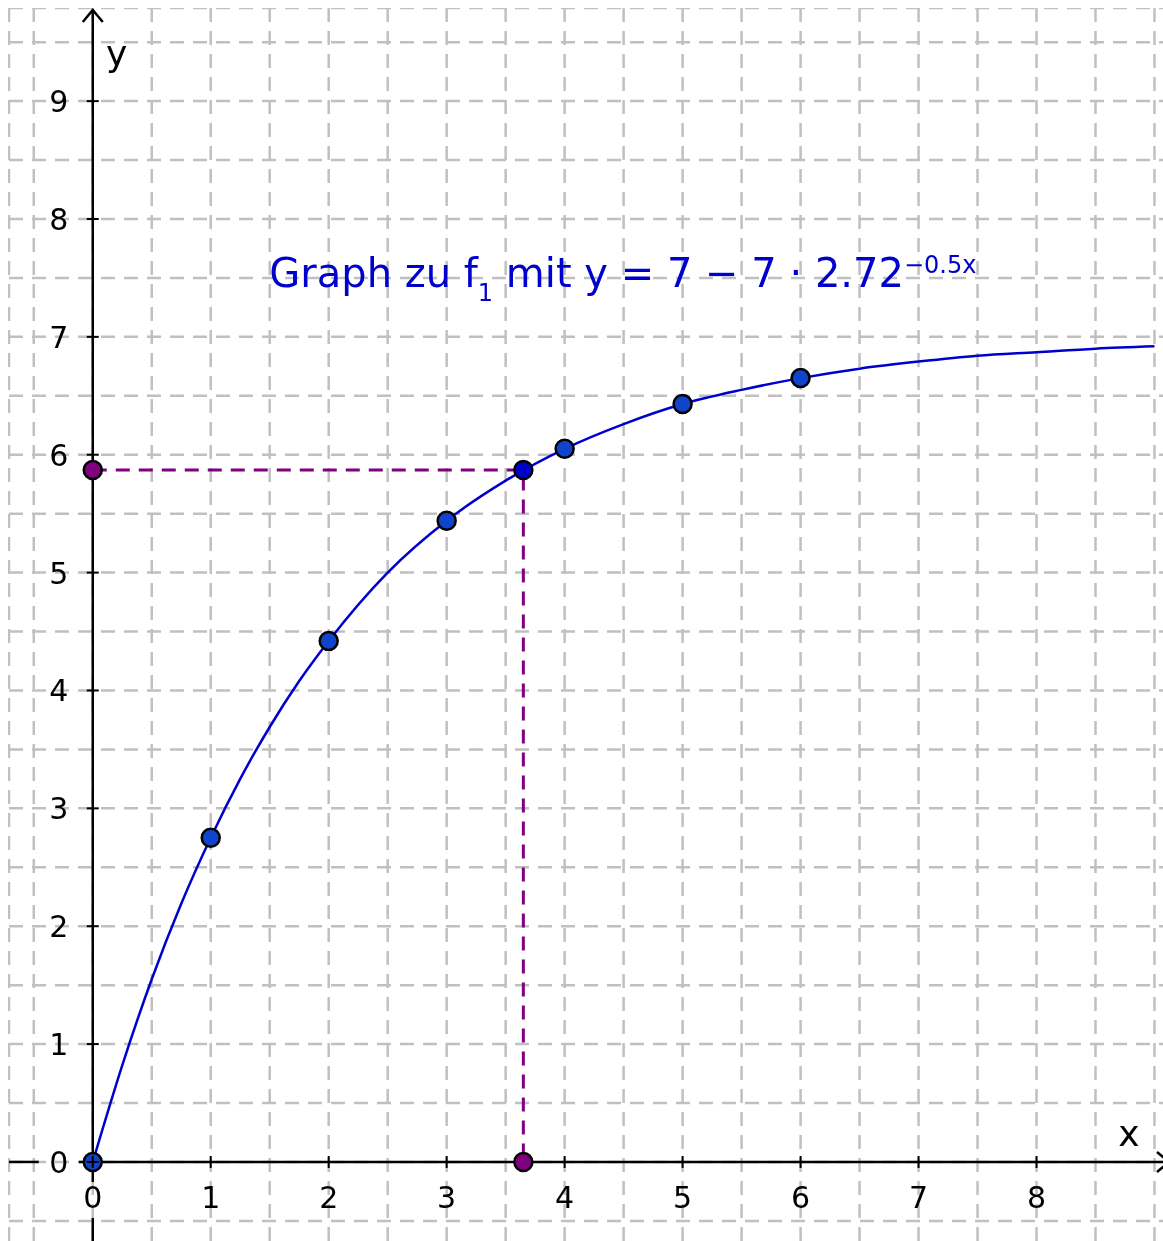  Describe the element at coordinates (59, 337) in the screenshot. I see `y-tick-label: 7` at that location.